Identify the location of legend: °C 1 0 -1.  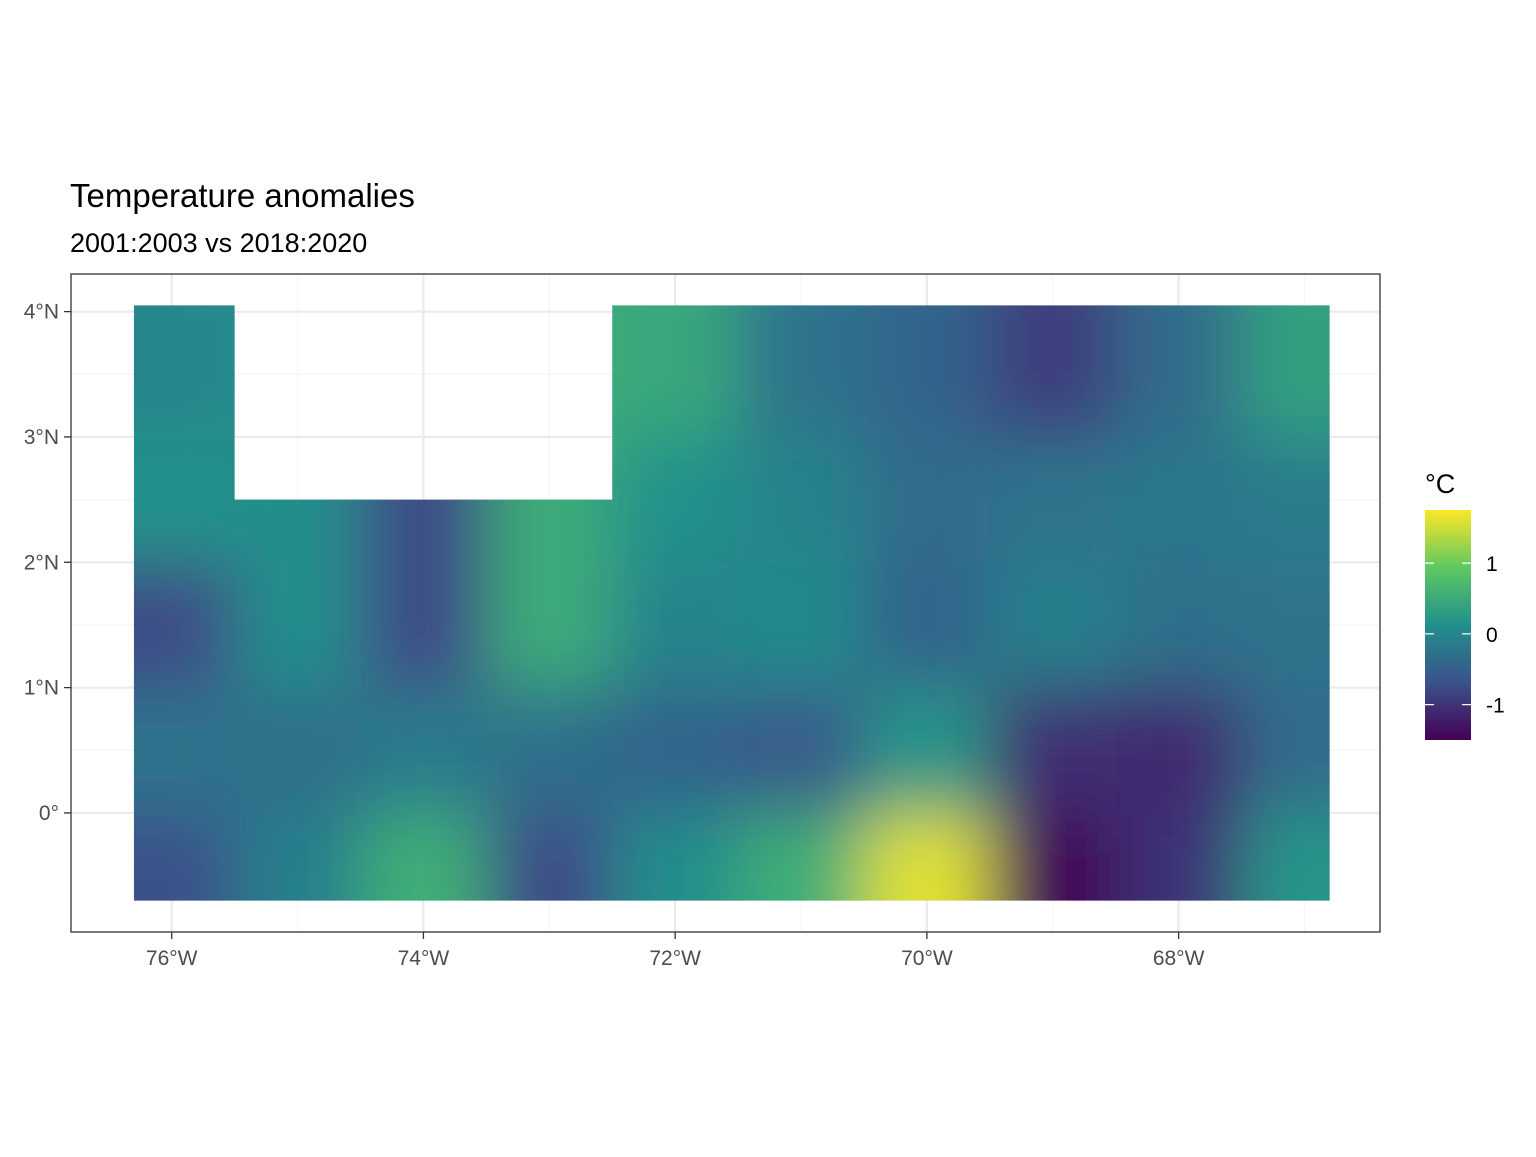
(1465, 604).